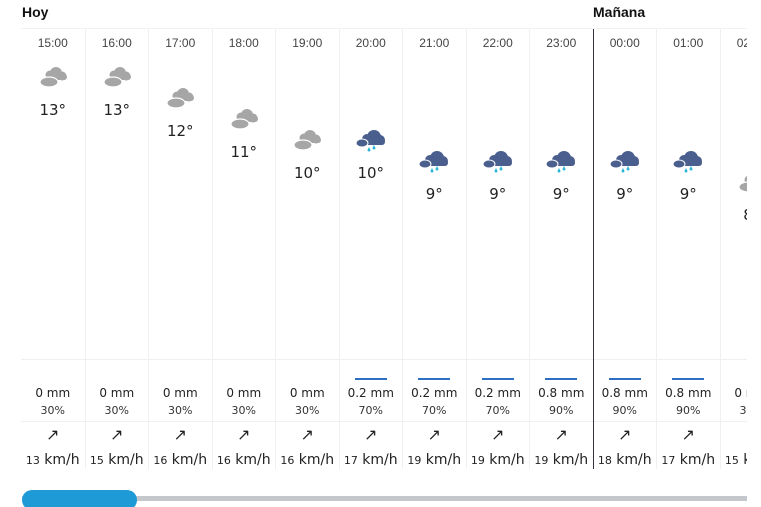  I want to click on hour-column: 00:00 9° 0.8 mm 90% ↗ 18 km/h, so click(624, 249).